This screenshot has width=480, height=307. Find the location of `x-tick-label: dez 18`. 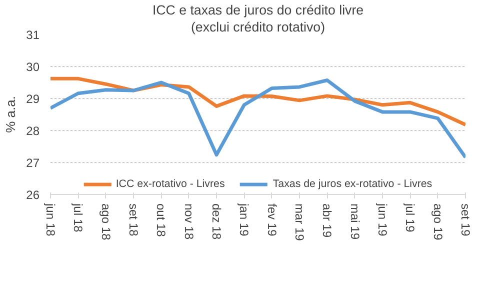

x-tick-label: dez 18 is located at coordinates (217, 222).